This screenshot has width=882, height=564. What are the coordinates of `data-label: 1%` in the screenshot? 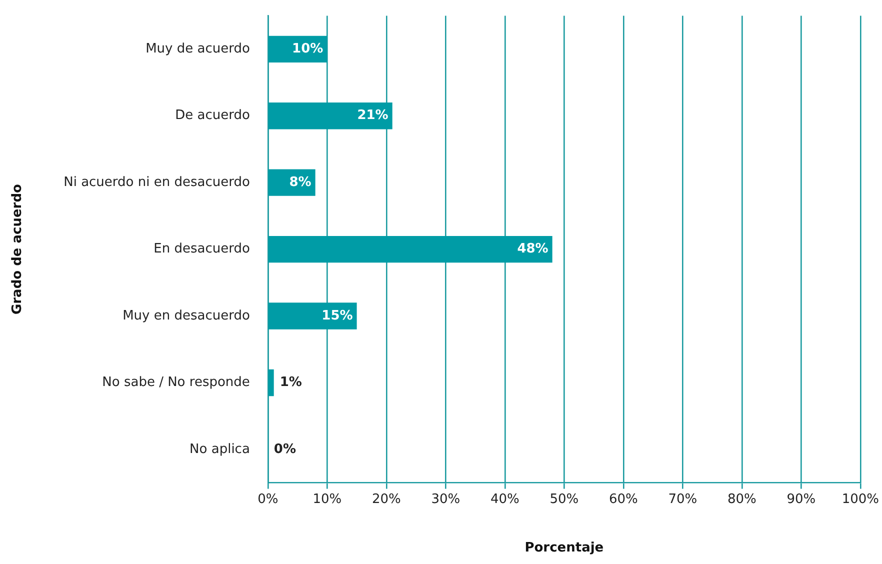 It's located at (291, 382).